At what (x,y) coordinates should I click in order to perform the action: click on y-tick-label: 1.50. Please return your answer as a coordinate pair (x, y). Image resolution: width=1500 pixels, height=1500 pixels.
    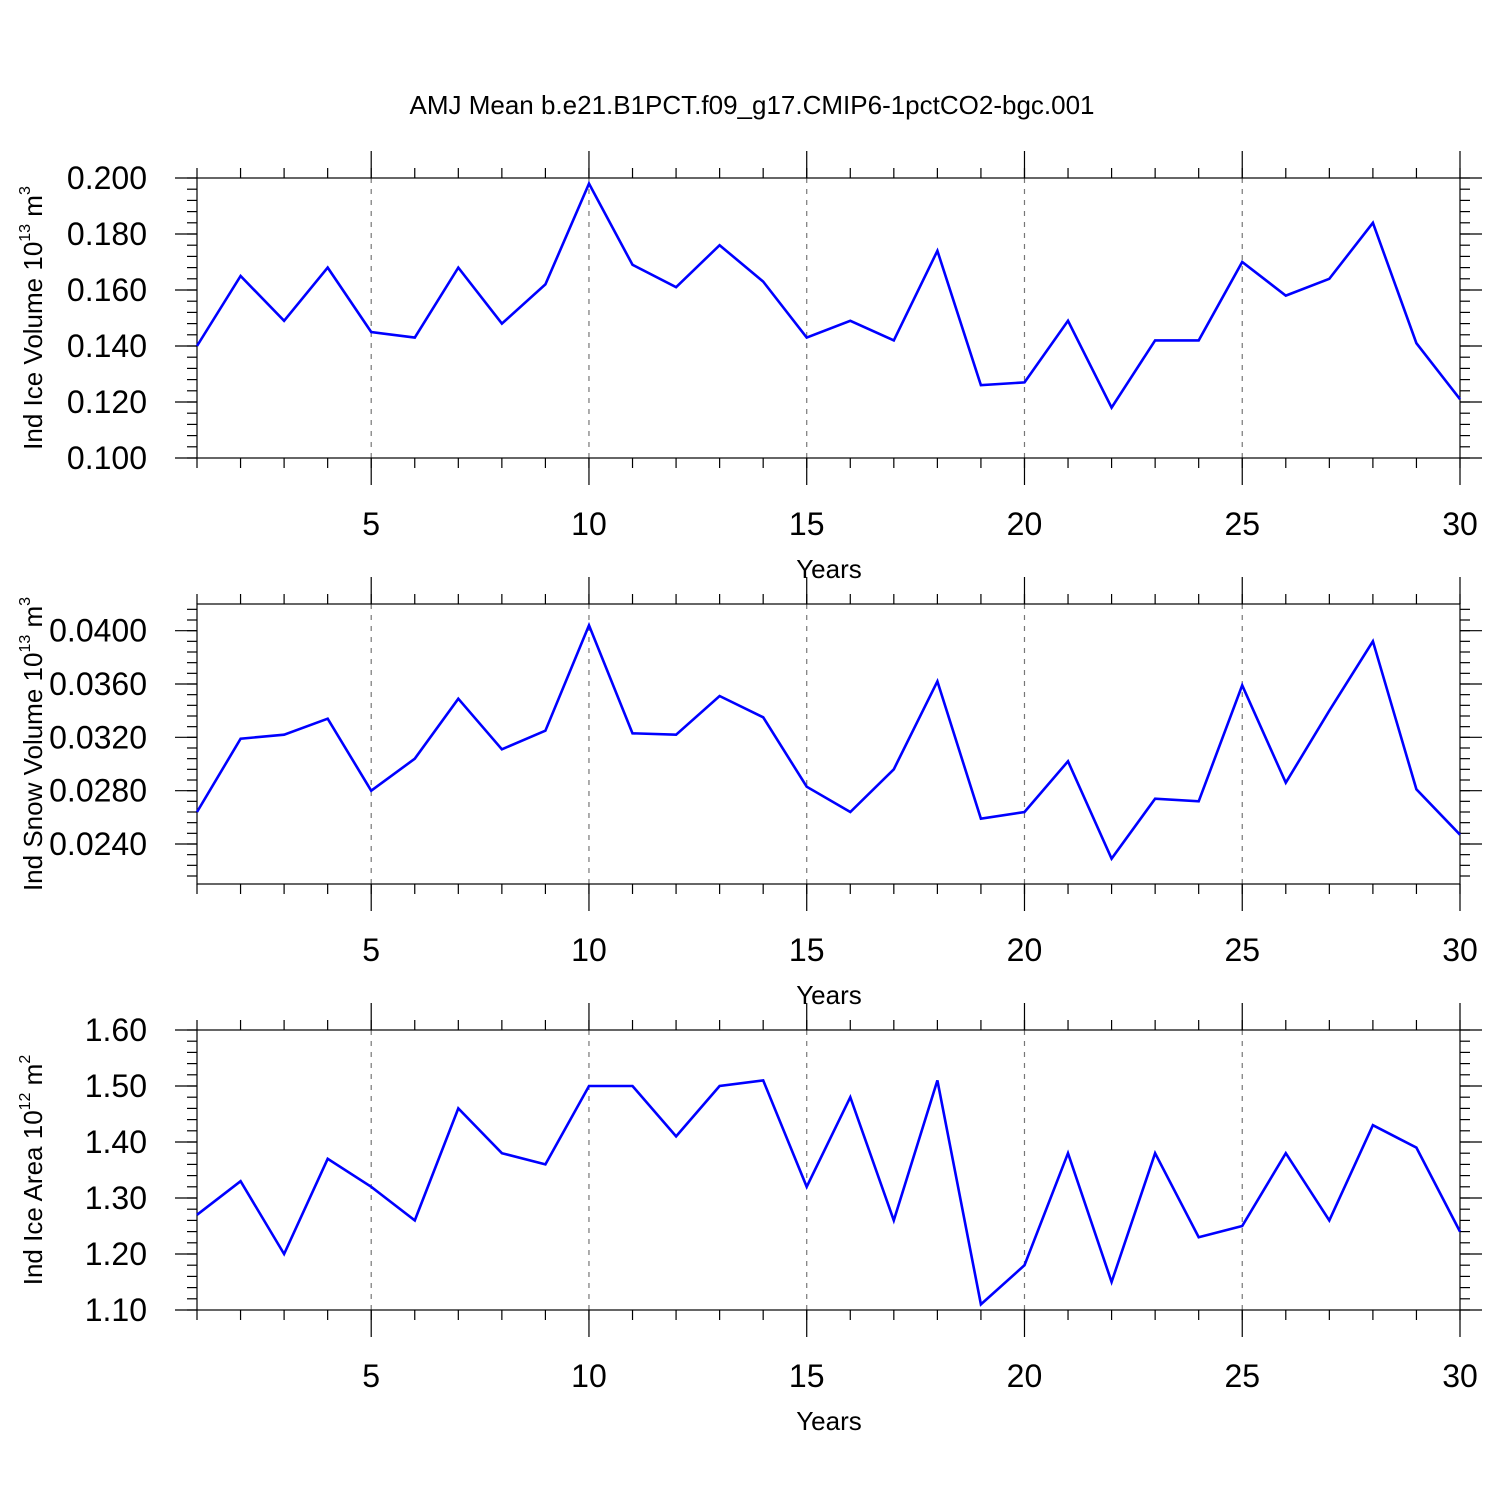
    Looking at the image, I should click on (116, 1086).